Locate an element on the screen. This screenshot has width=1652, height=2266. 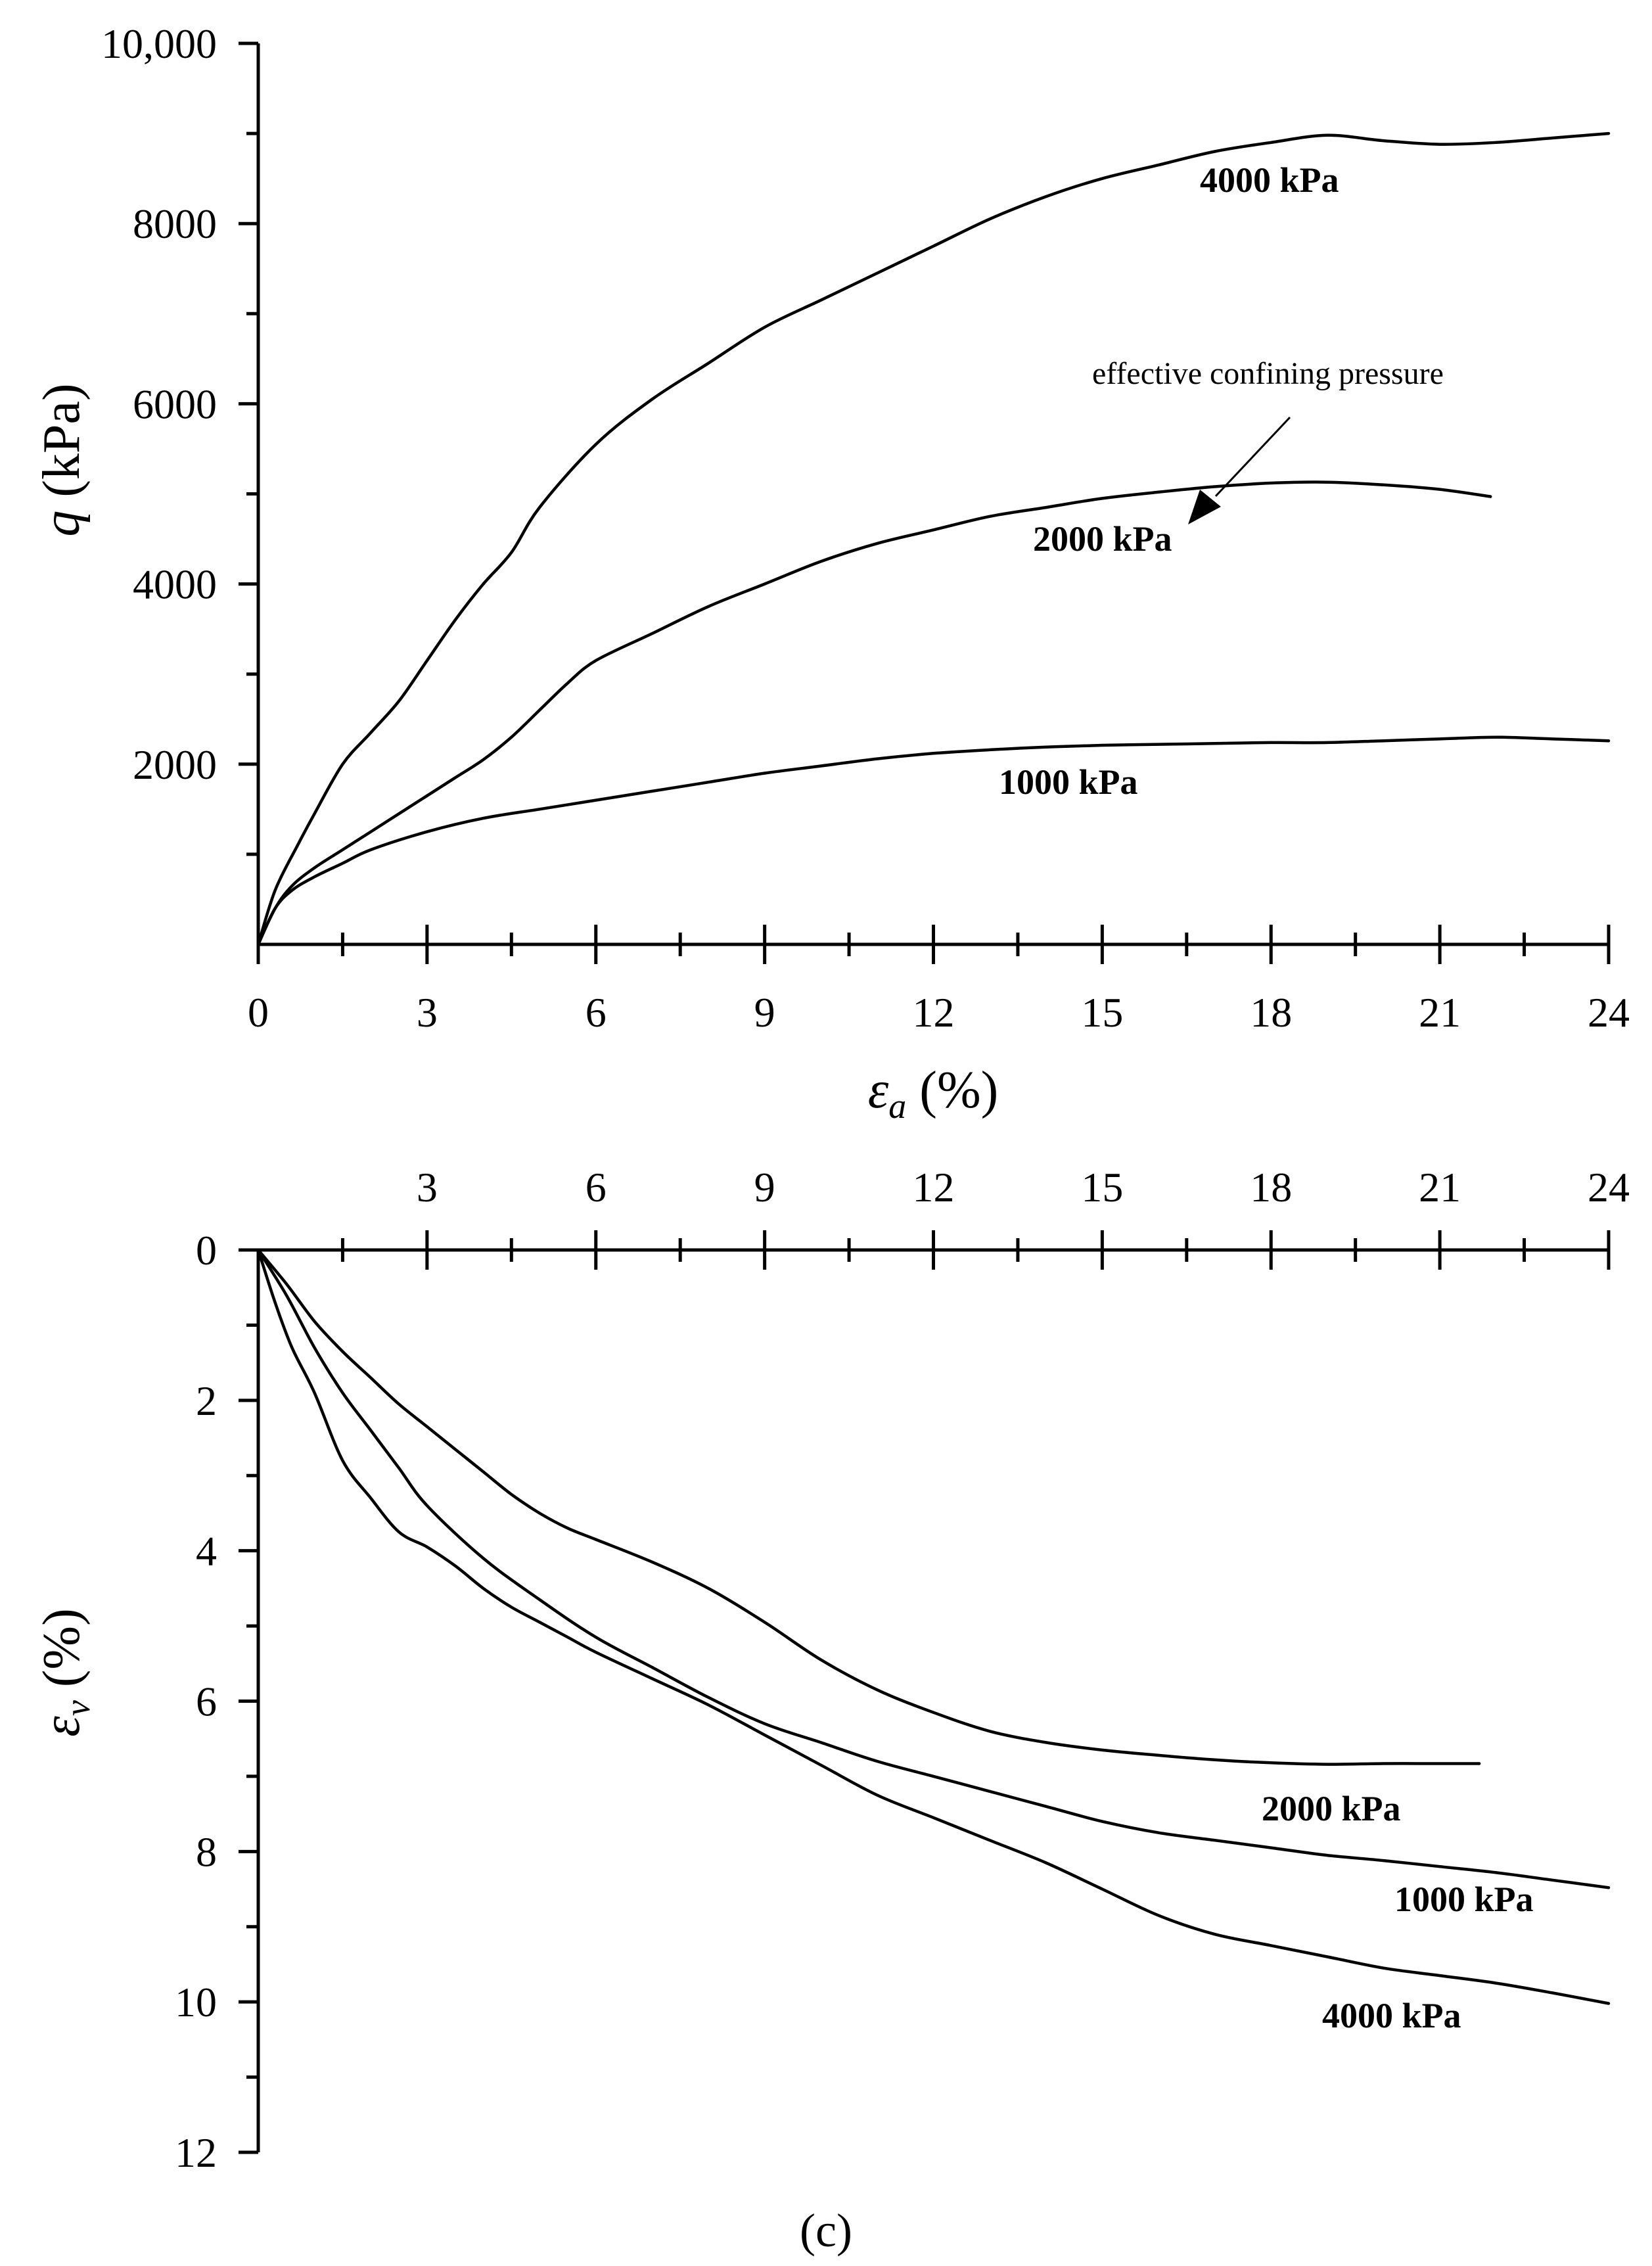
bottom-series-label-1000: 1000 kPa is located at coordinates (1464, 1899).